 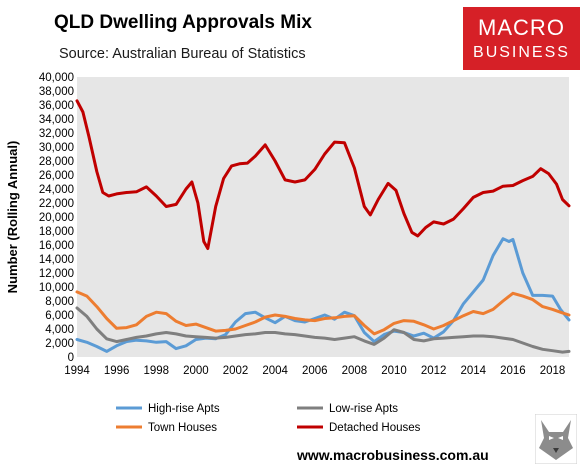 What do you see at coordinates (394, 371) in the screenshot?
I see `x-tick-label: 2010` at bounding box center [394, 371].